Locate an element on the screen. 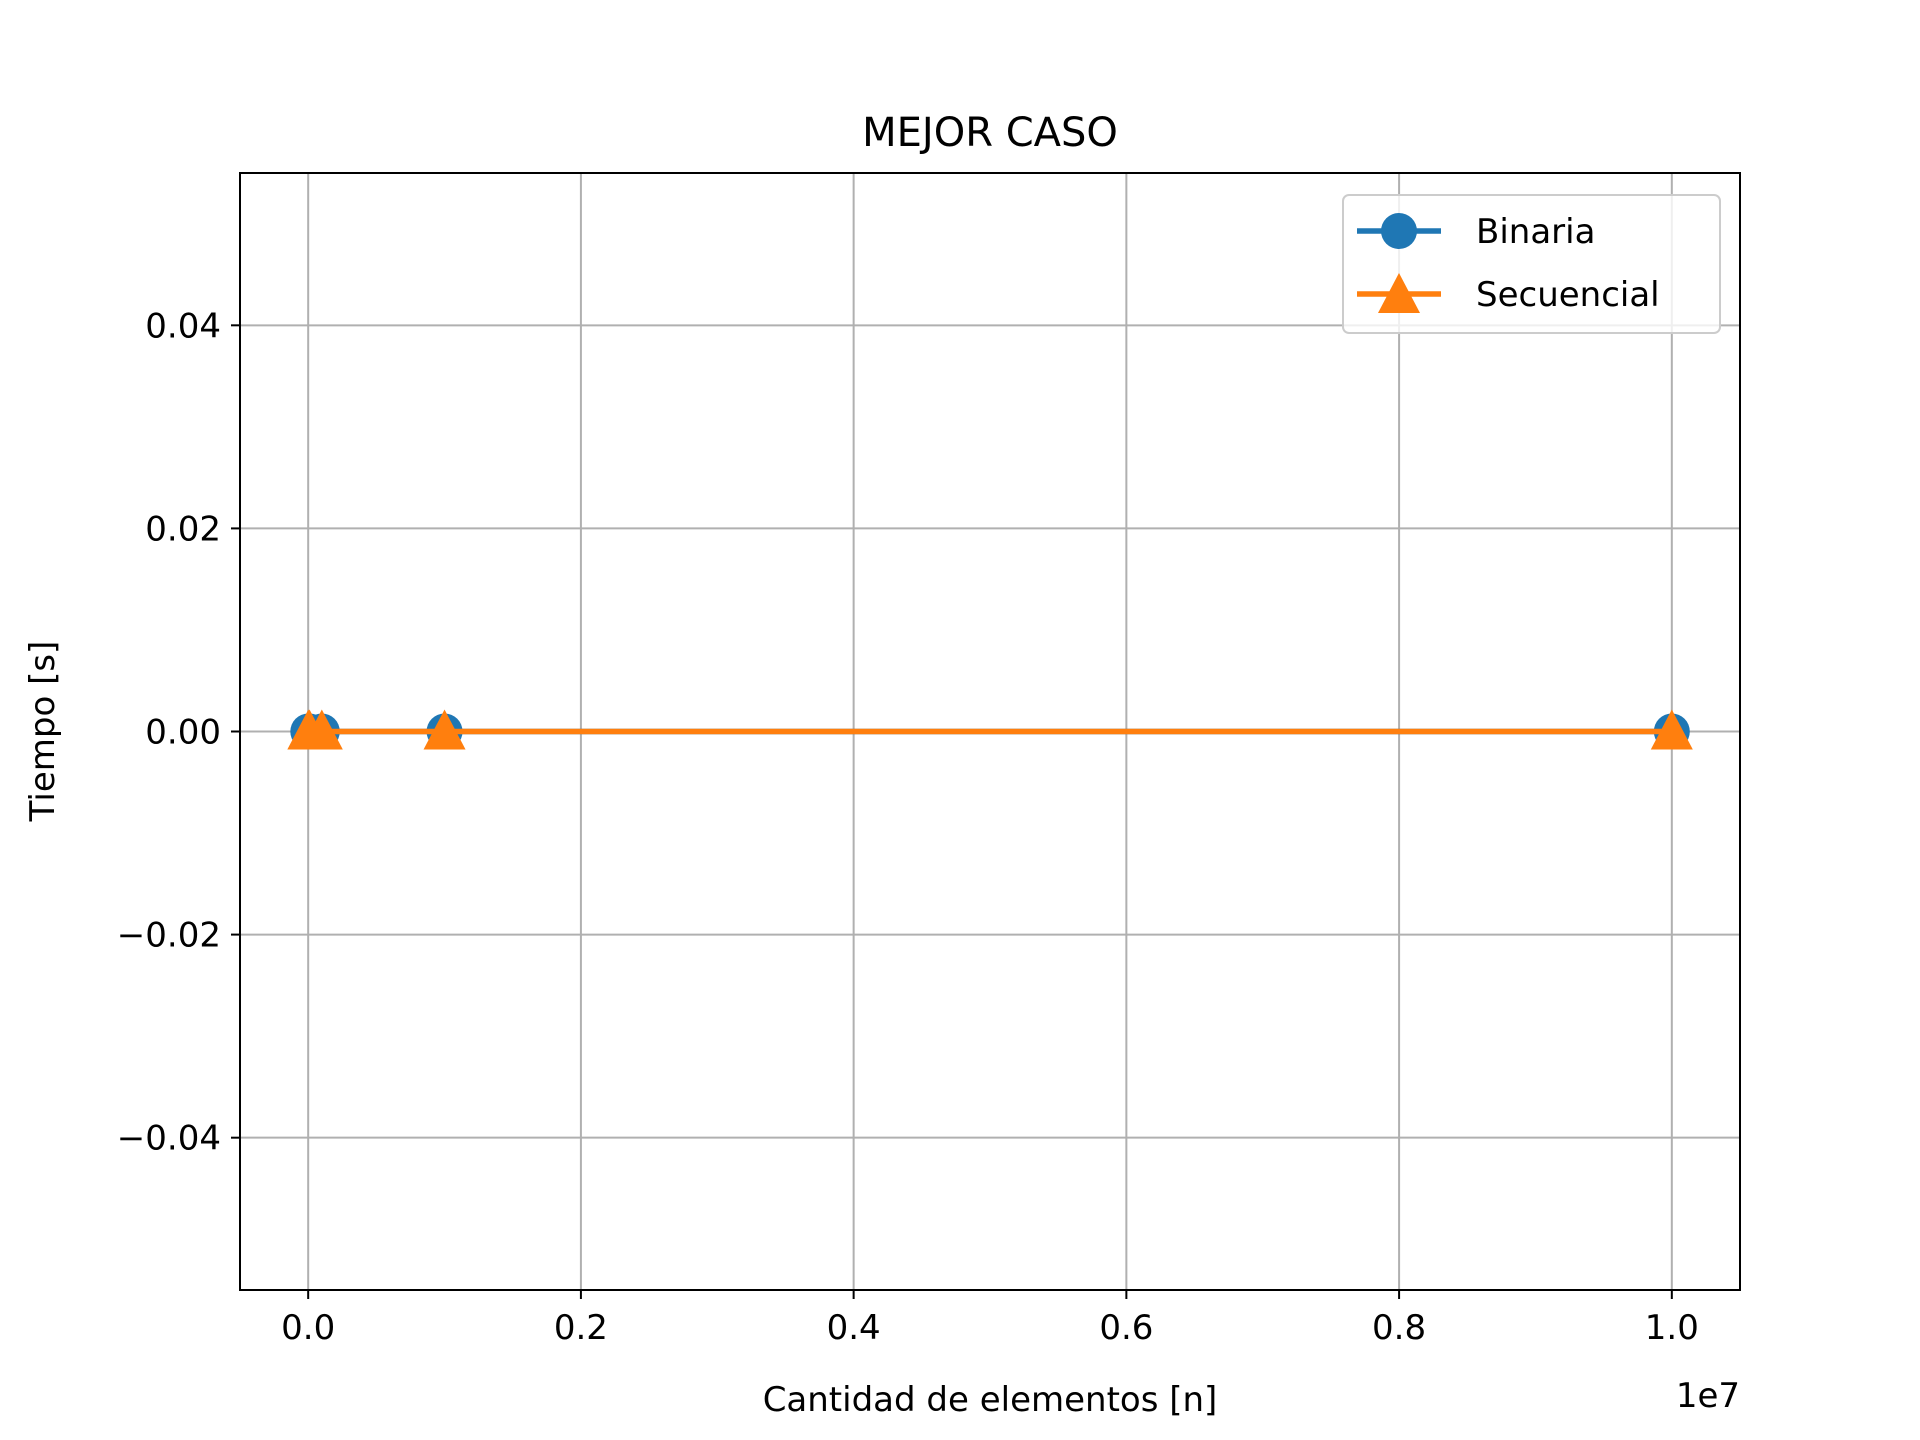 This screenshot has width=1920, height=1440. y-tick-label: −0.04 is located at coordinates (169, 1139).